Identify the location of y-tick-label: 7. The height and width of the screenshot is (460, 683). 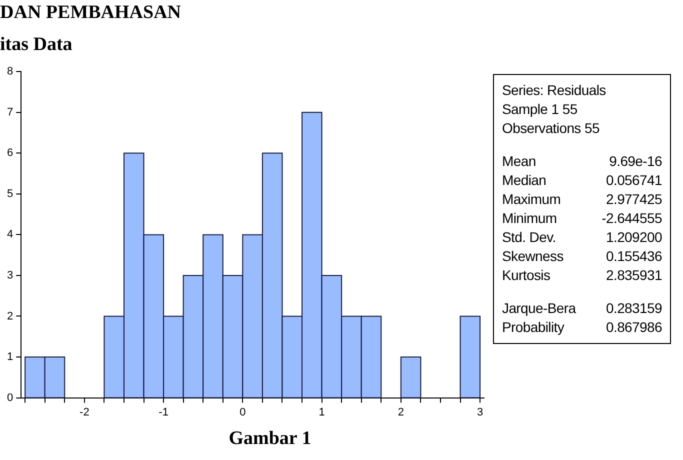
(10, 112).